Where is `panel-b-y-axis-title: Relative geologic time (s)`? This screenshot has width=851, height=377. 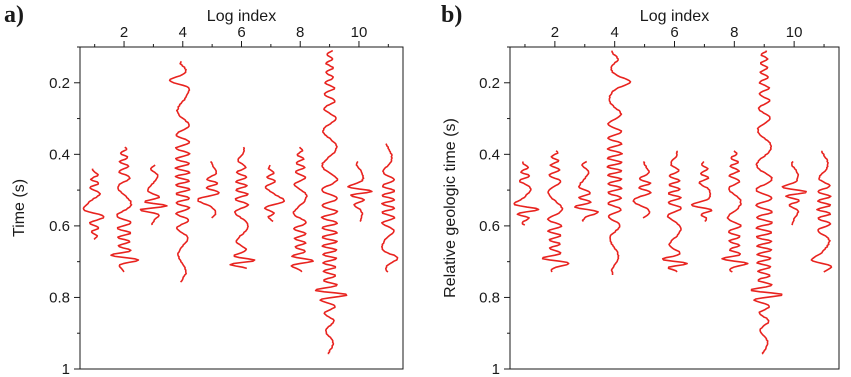 panel-b-y-axis-title: Relative geologic time (s) is located at coordinates (450, 208).